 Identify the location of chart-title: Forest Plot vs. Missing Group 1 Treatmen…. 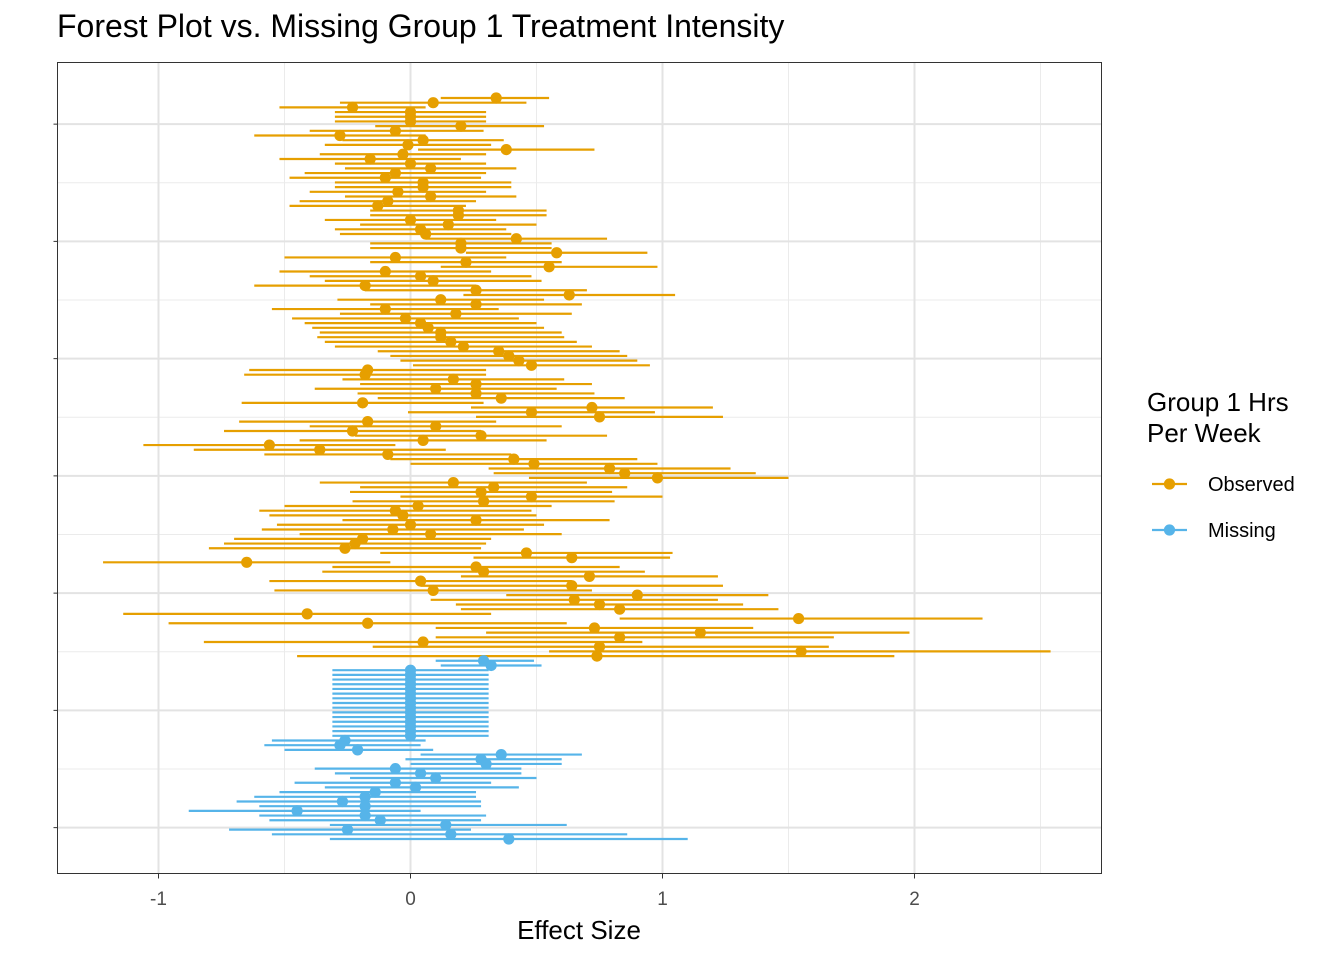
(421, 26).